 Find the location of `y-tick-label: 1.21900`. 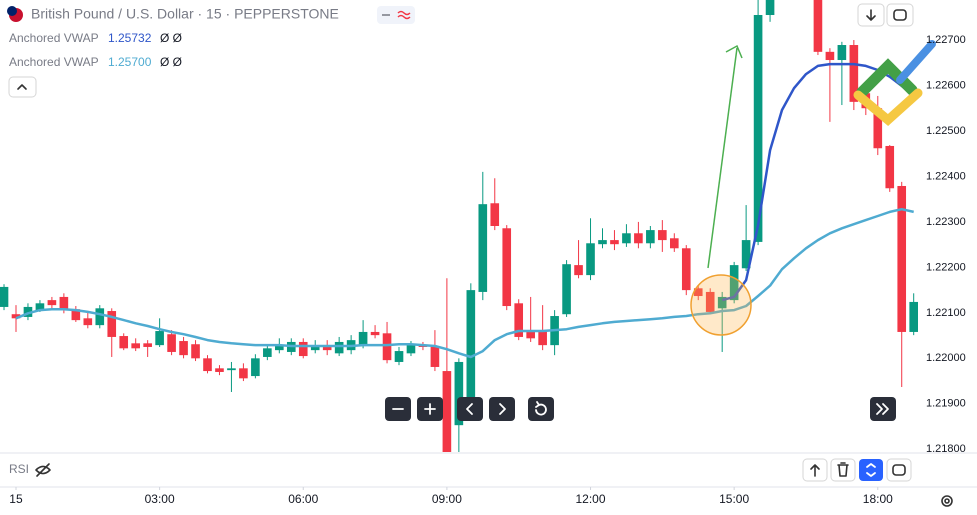

y-tick-label: 1.21900 is located at coordinates (946, 404).